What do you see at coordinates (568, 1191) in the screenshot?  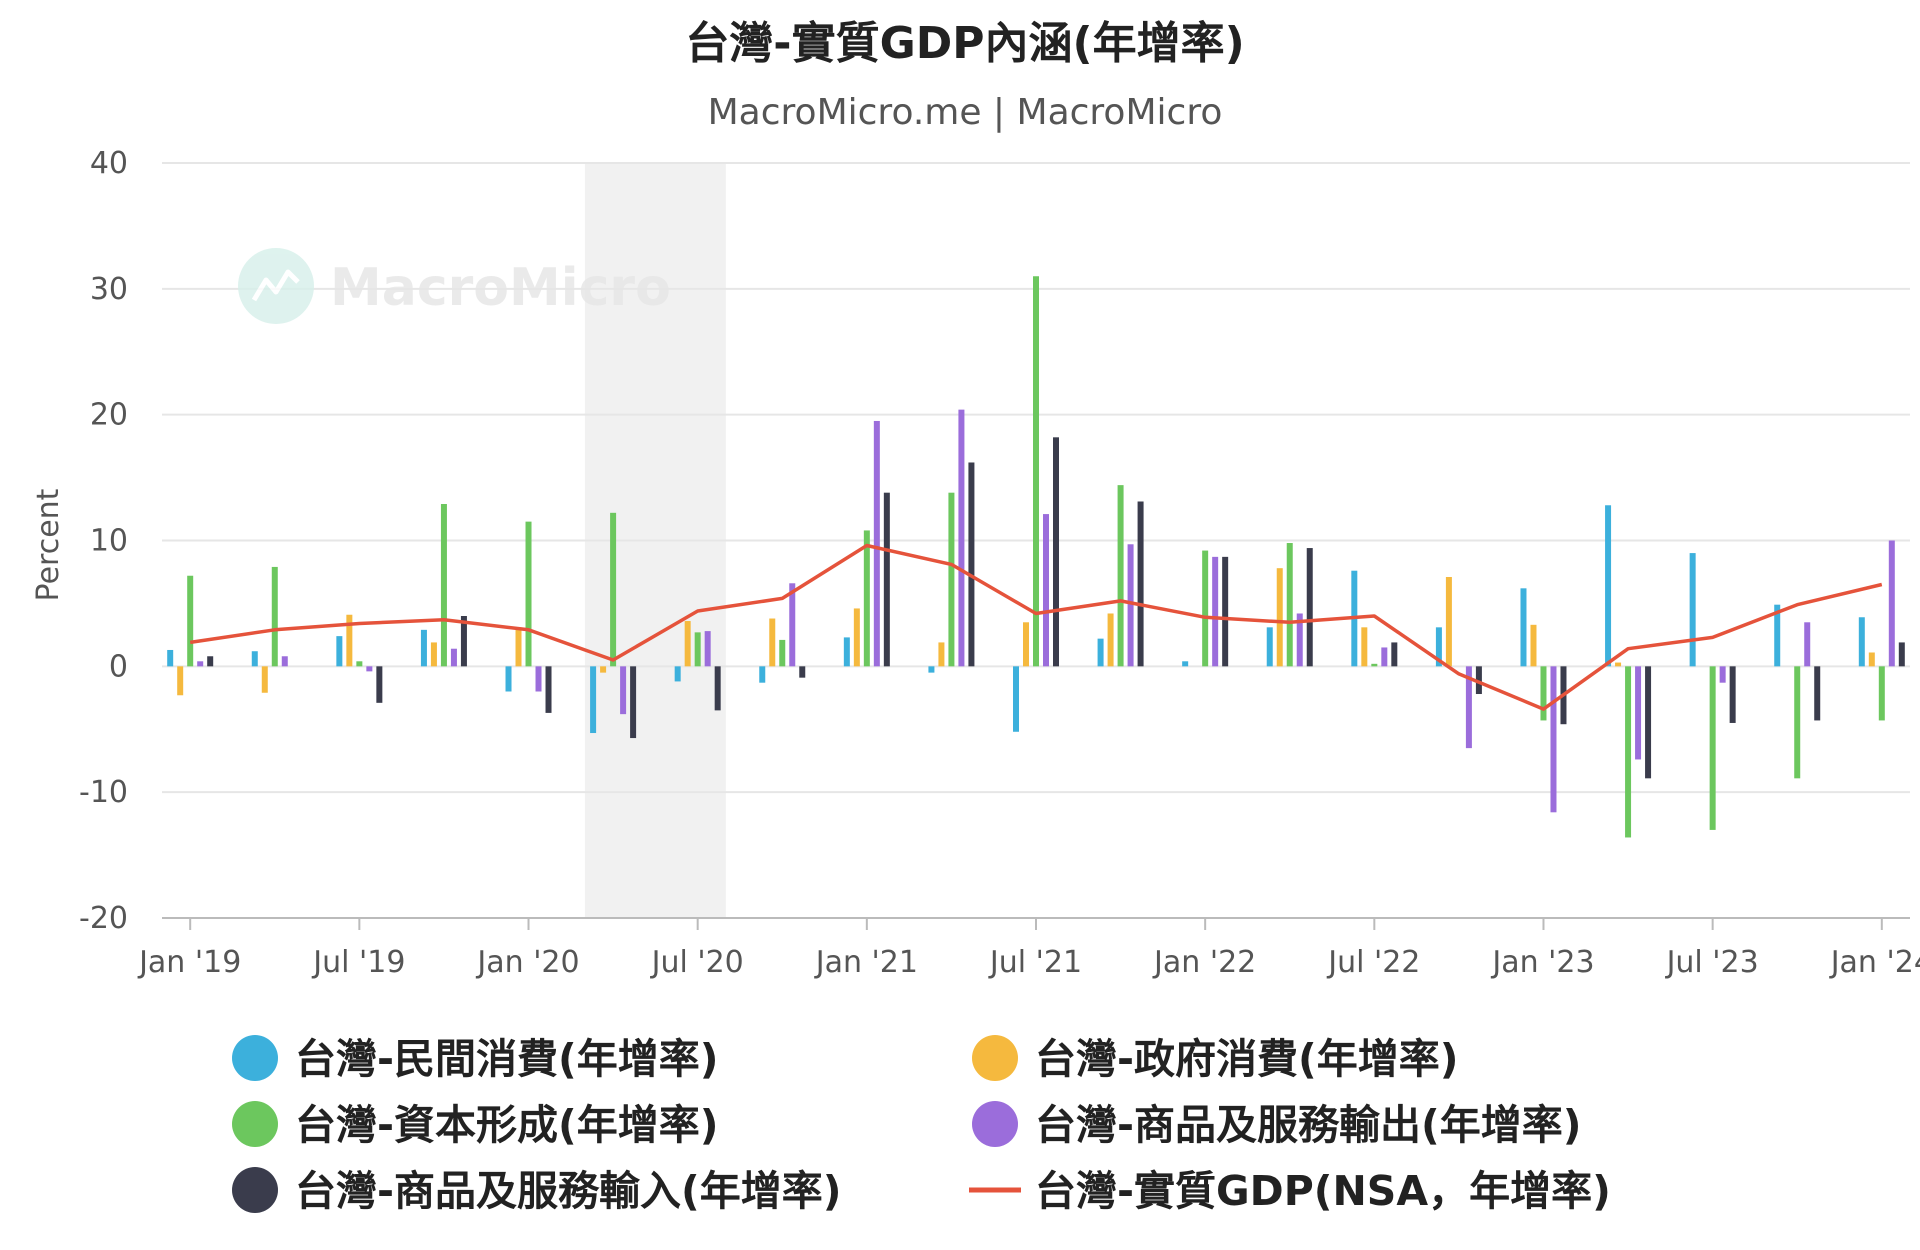 I see `legend-label: 台灣-商品及服務輸入(年增率)` at bounding box center [568, 1191].